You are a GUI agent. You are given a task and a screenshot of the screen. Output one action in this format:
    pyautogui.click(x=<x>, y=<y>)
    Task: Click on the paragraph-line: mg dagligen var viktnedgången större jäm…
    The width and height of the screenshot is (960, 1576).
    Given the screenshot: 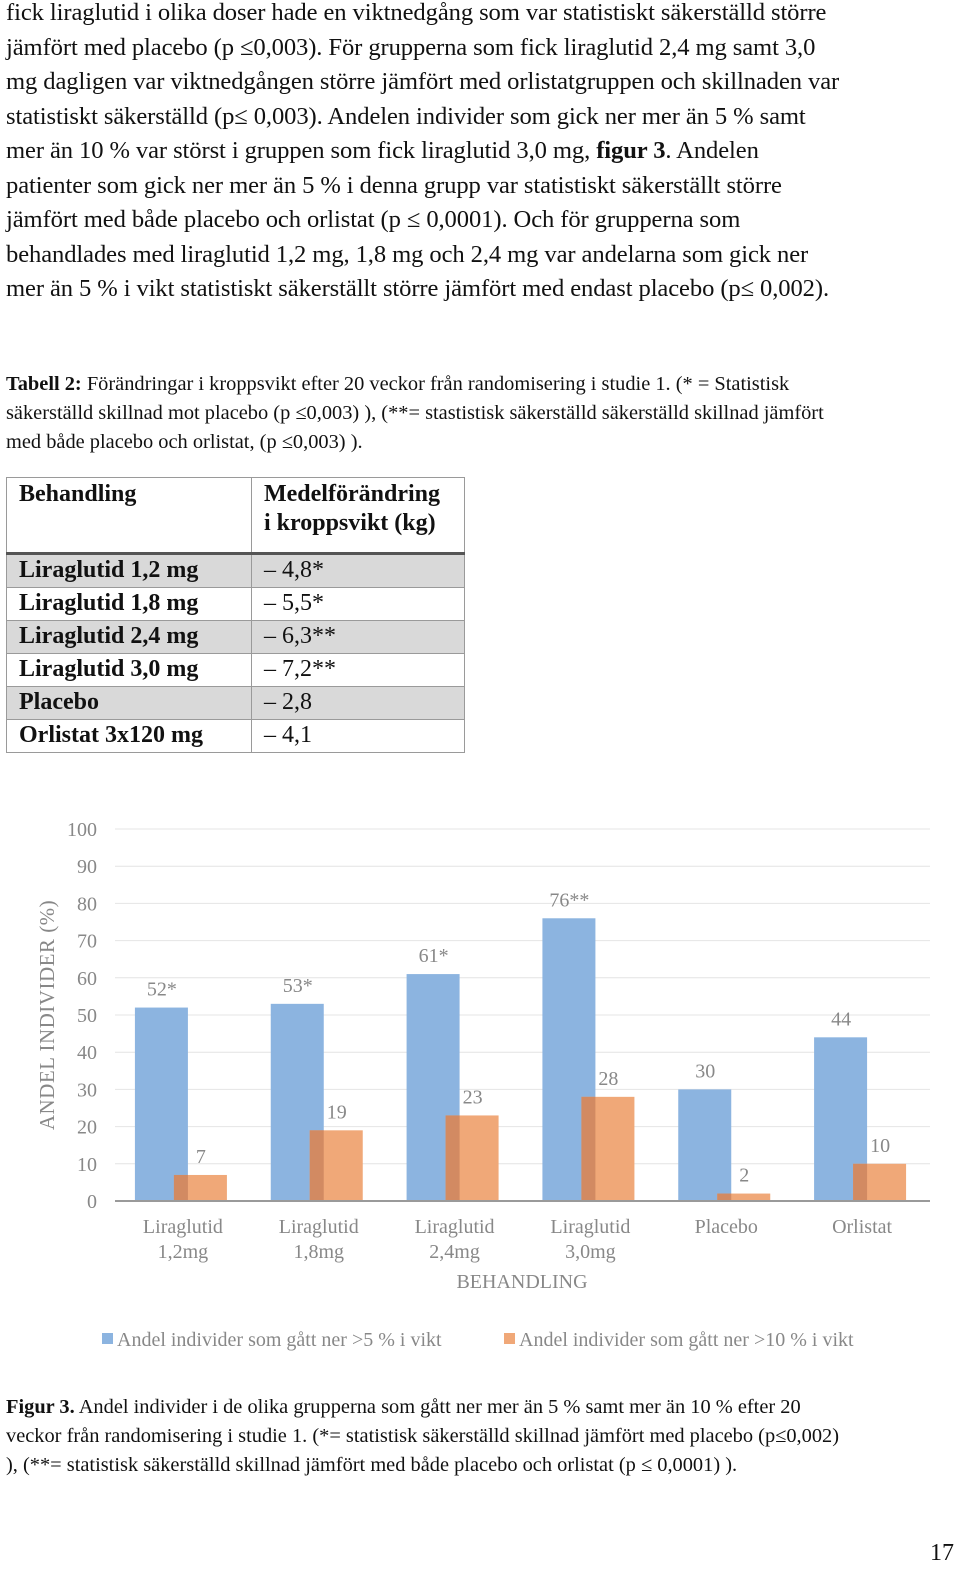 What is the action you would take?
    pyautogui.click(x=423, y=81)
    